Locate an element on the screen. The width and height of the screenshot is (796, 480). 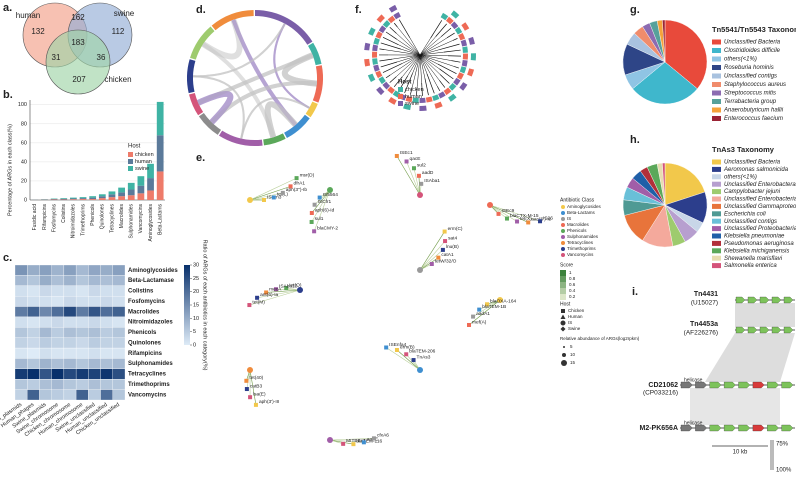
node-label: sul2 is located at coordinates (421, 165).